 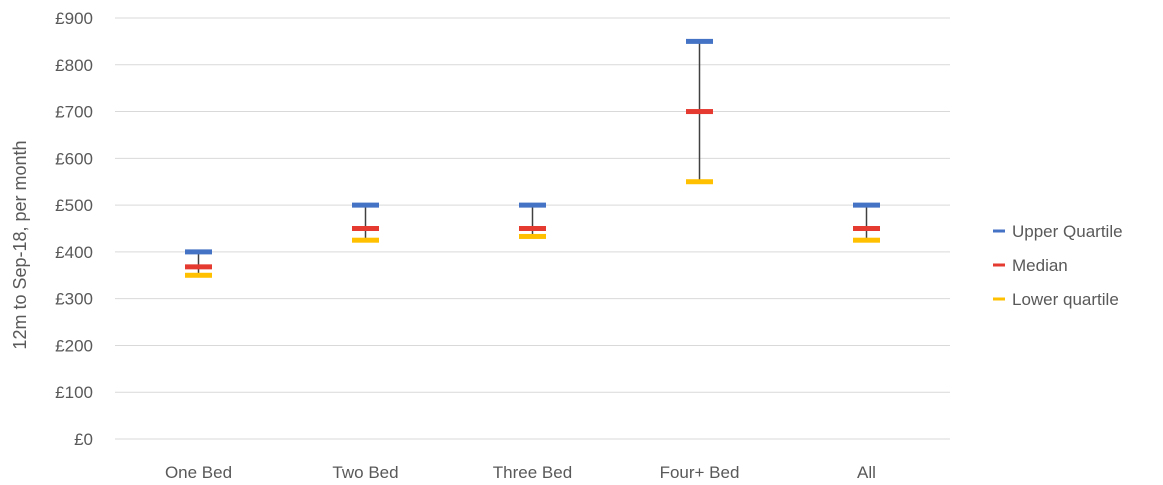 I want to click on x-tick-labels: One Bed Two Bed Three Bed Four+ Bed All, so click(x=520, y=472).